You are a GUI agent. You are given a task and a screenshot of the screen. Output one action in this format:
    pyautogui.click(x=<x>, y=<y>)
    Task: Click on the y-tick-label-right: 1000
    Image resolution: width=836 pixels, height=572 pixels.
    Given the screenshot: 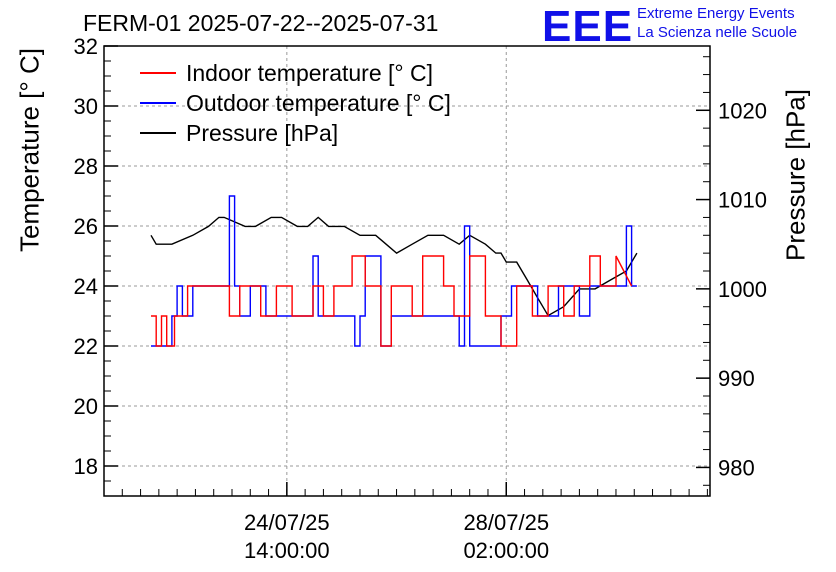 What is the action you would take?
    pyautogui.click(x=742, y=289)
    